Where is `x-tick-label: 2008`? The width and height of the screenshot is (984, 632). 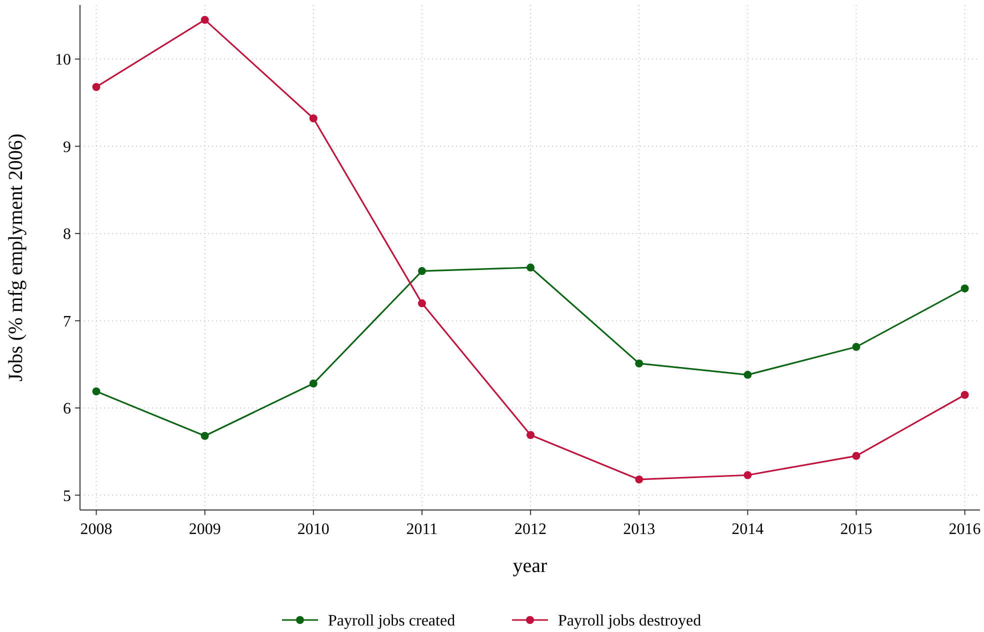 x-tick-label: 2008 is located at coordinates (96, 529).